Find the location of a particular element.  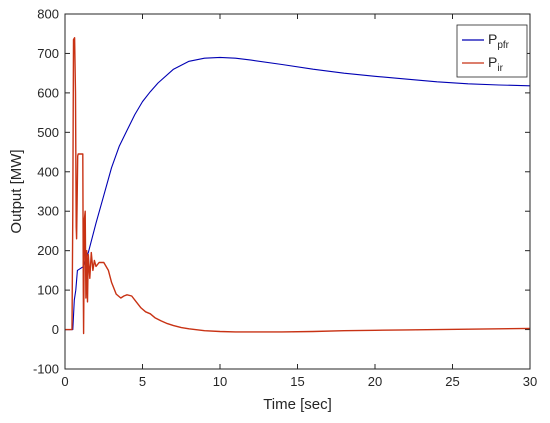

x-tick-labels: 0 5 10 15 20 25 30 is located at coordinates (299, 381).